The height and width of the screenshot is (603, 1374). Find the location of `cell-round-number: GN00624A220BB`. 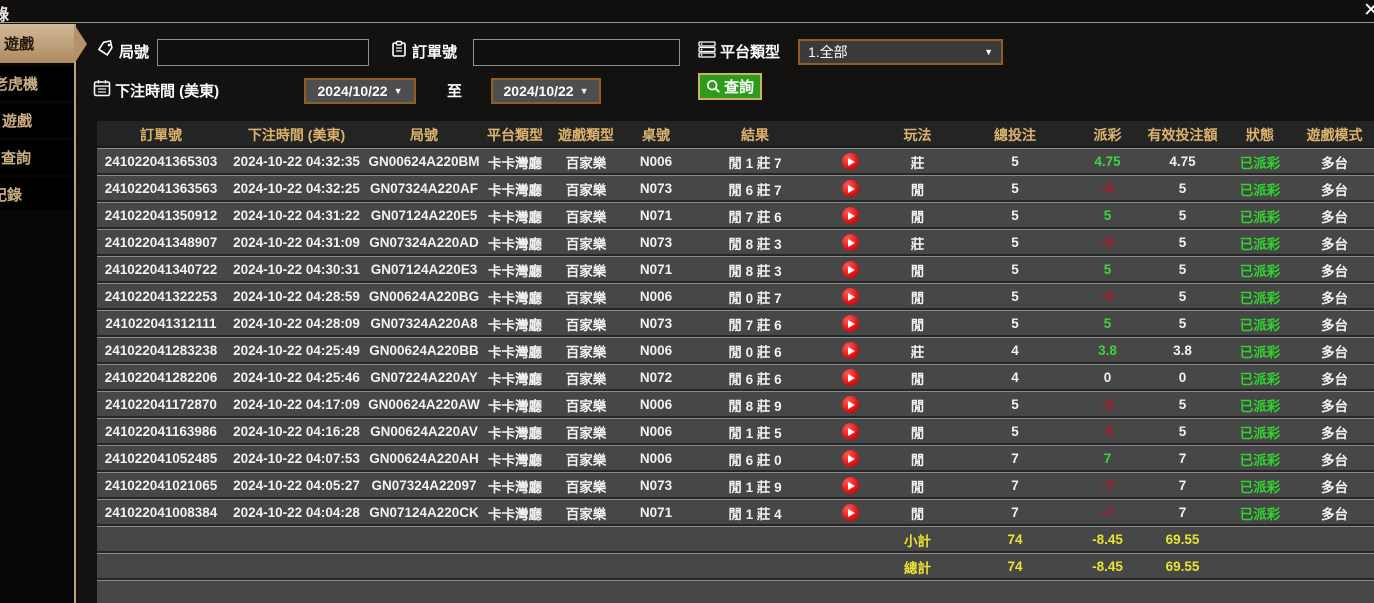

cell-round-number: GN00624A220BB is located at coordinates (424, 350).